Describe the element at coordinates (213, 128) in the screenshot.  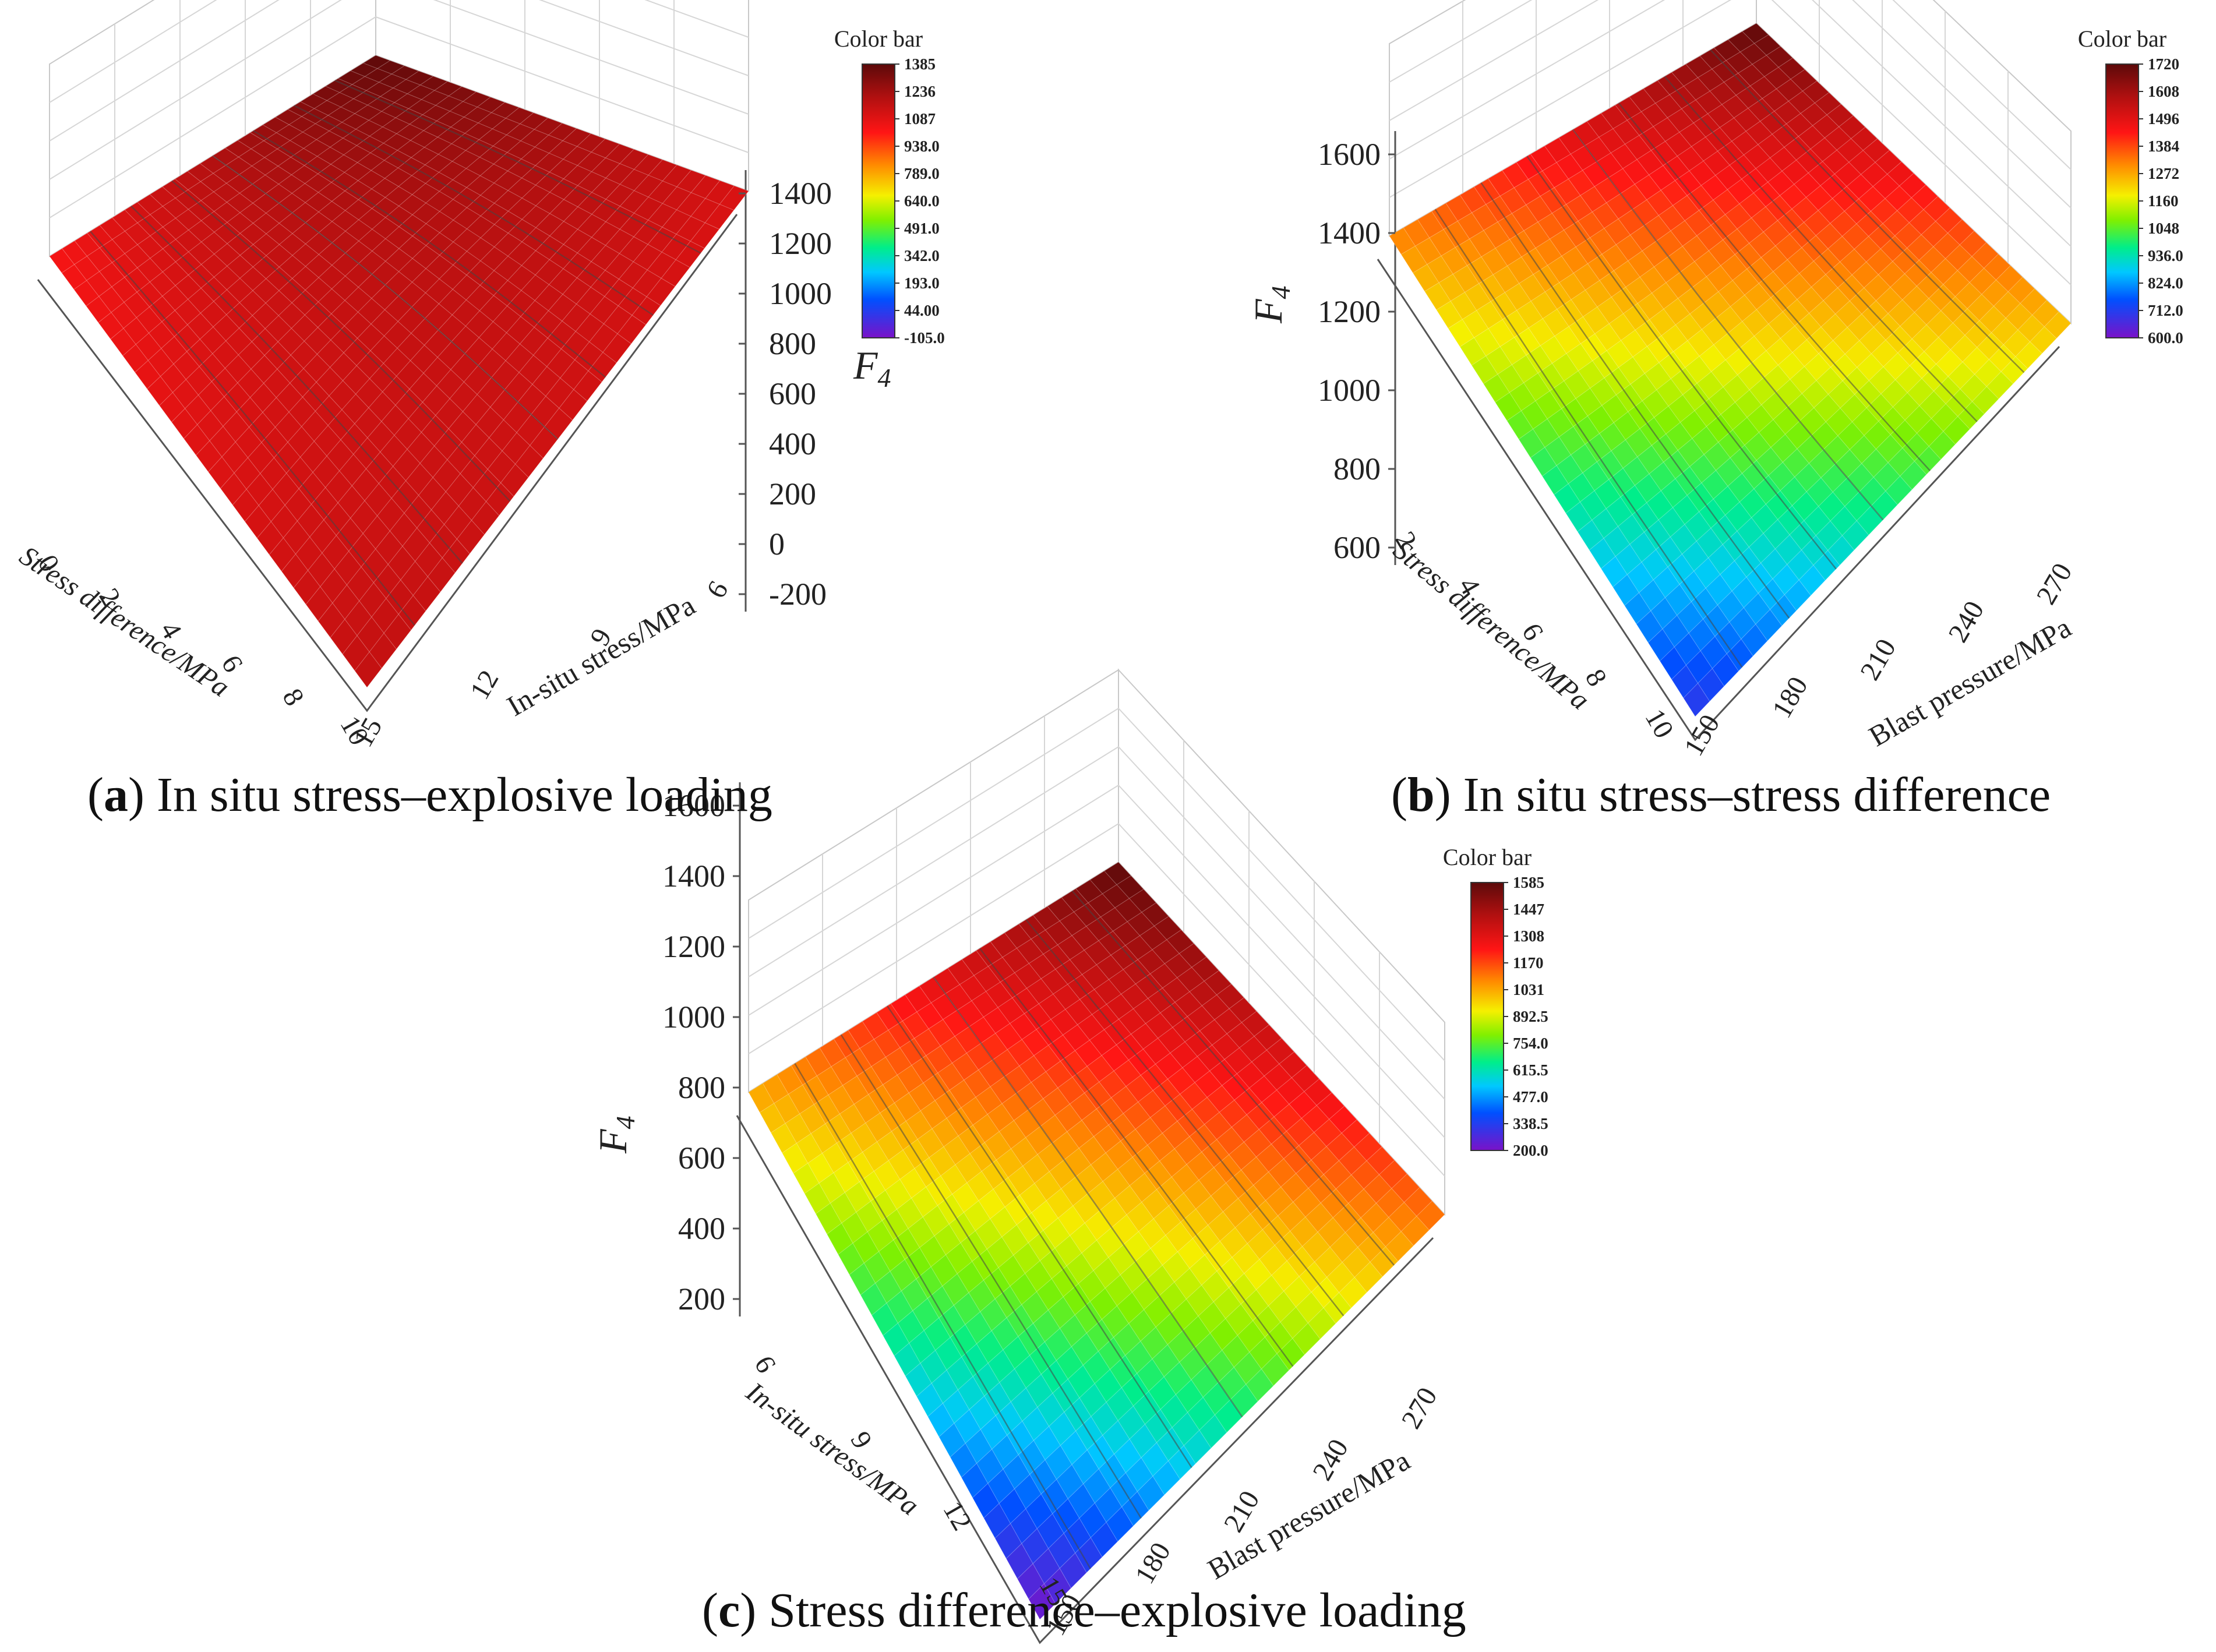
I see `left-back-wall` at that location.